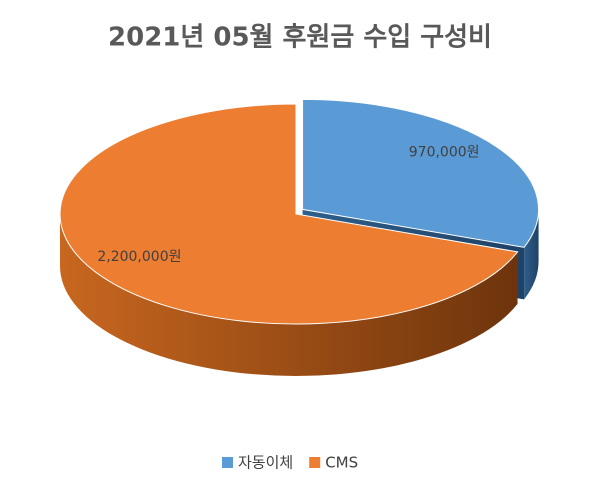 This screenshot has width=600, height=485. What do you see at coordinates (139, 257) in the screenshot?
I see `data-label: 2,200,000원` at bounding box center [139, 257].